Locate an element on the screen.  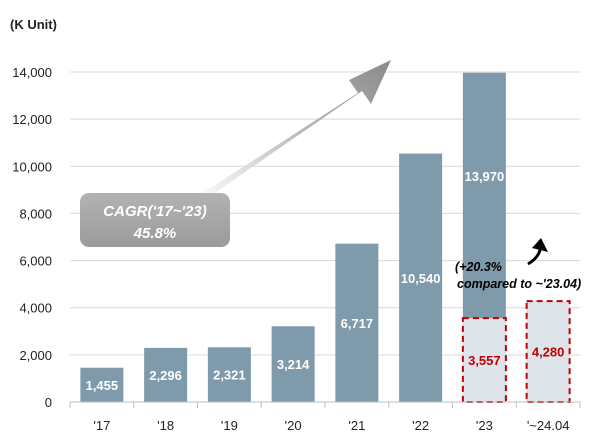
growth-note-line1: (+20.3% is located at coordinates (478, 267).